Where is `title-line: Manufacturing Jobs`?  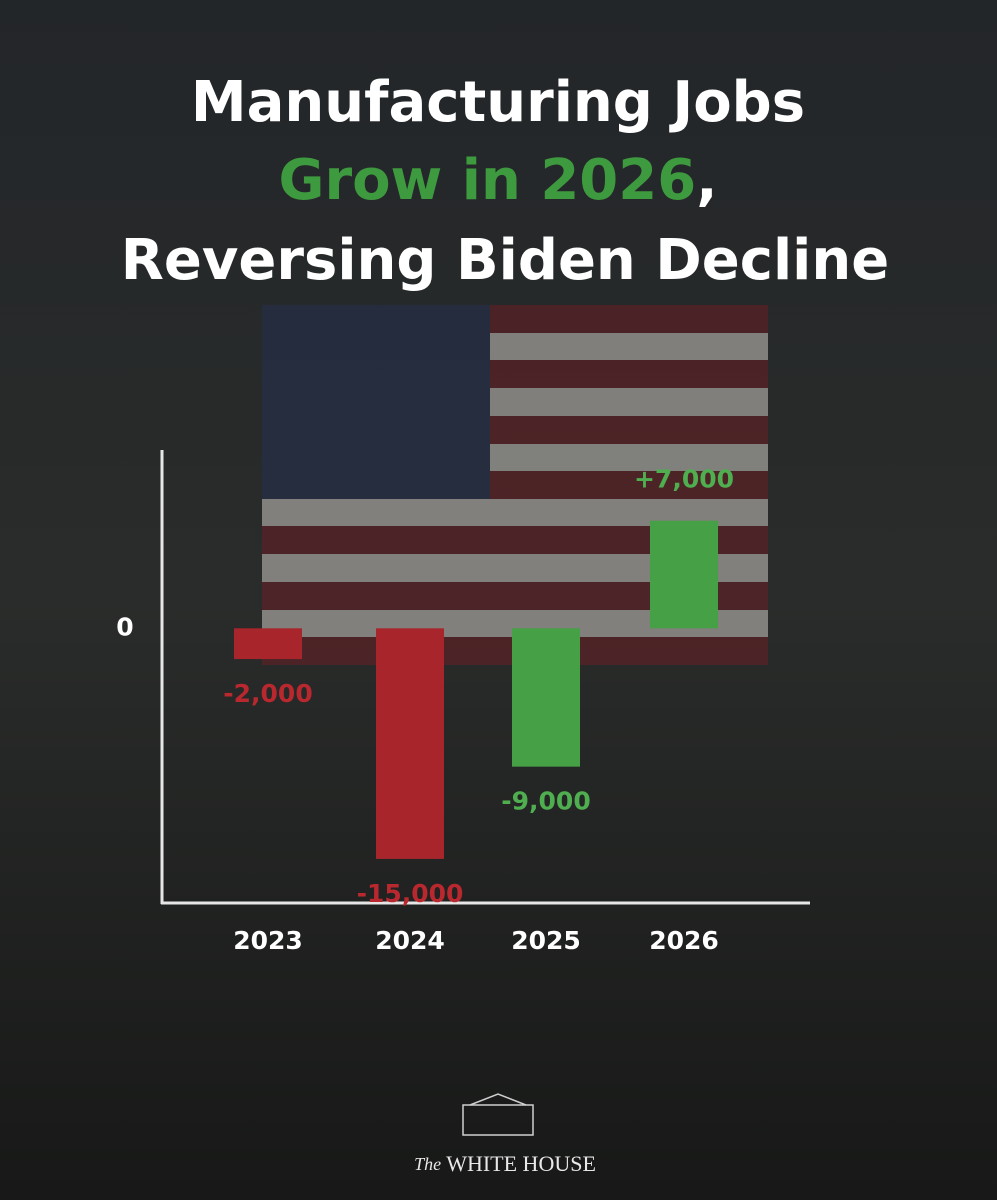 title-line: Manufacturing Jobs is located at coordinates (498, 102).